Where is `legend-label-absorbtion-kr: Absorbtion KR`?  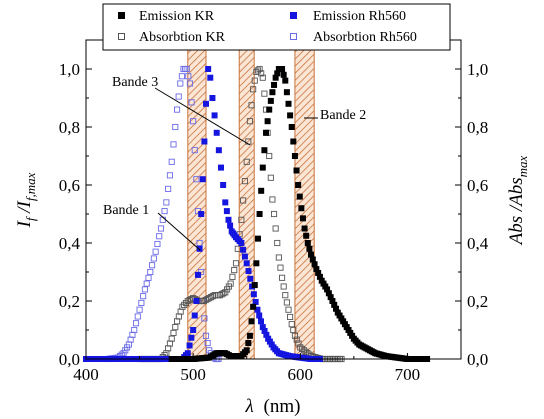
legend-label-absorbtion-kr: Absorbtion KR is located at coordinates (182, 37).